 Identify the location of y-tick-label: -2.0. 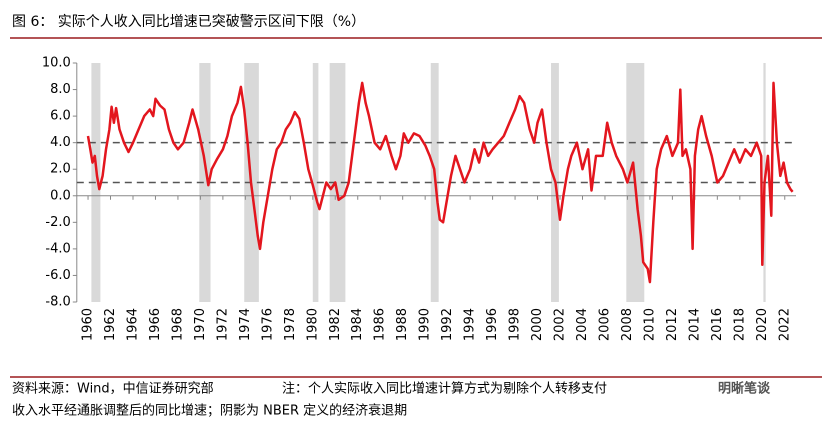
(57, 222).